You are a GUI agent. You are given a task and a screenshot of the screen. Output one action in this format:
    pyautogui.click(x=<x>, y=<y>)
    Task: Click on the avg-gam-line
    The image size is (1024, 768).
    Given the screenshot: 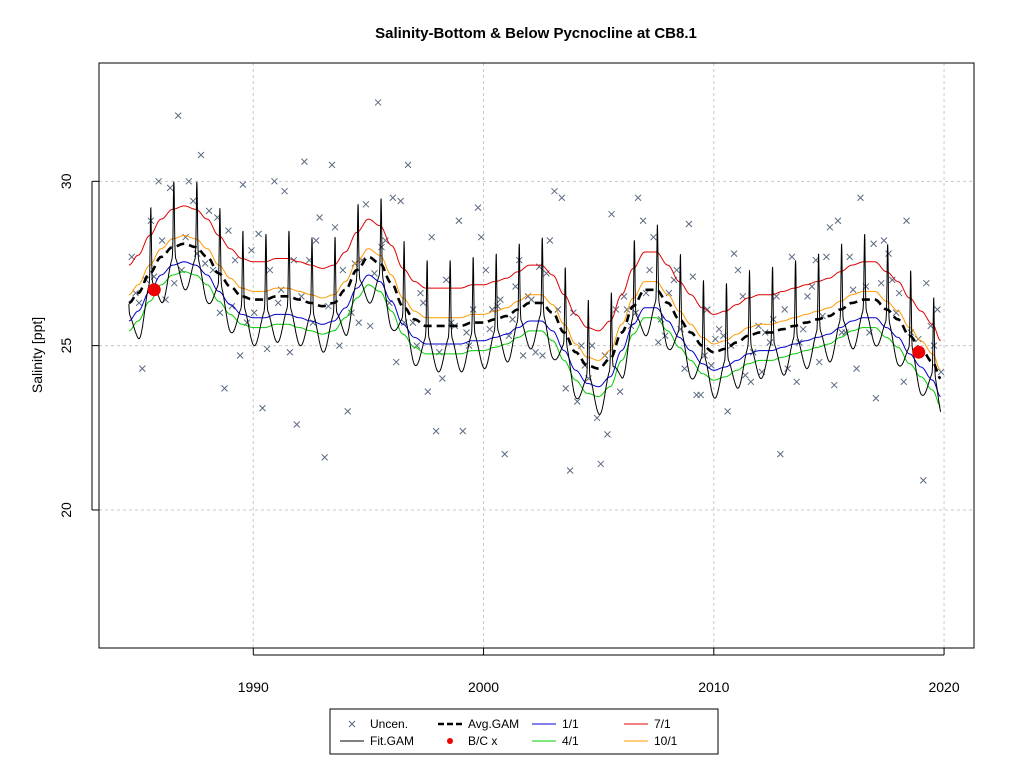 What is the action you would take?
    pyautogui.click(x=535, y=311)
    